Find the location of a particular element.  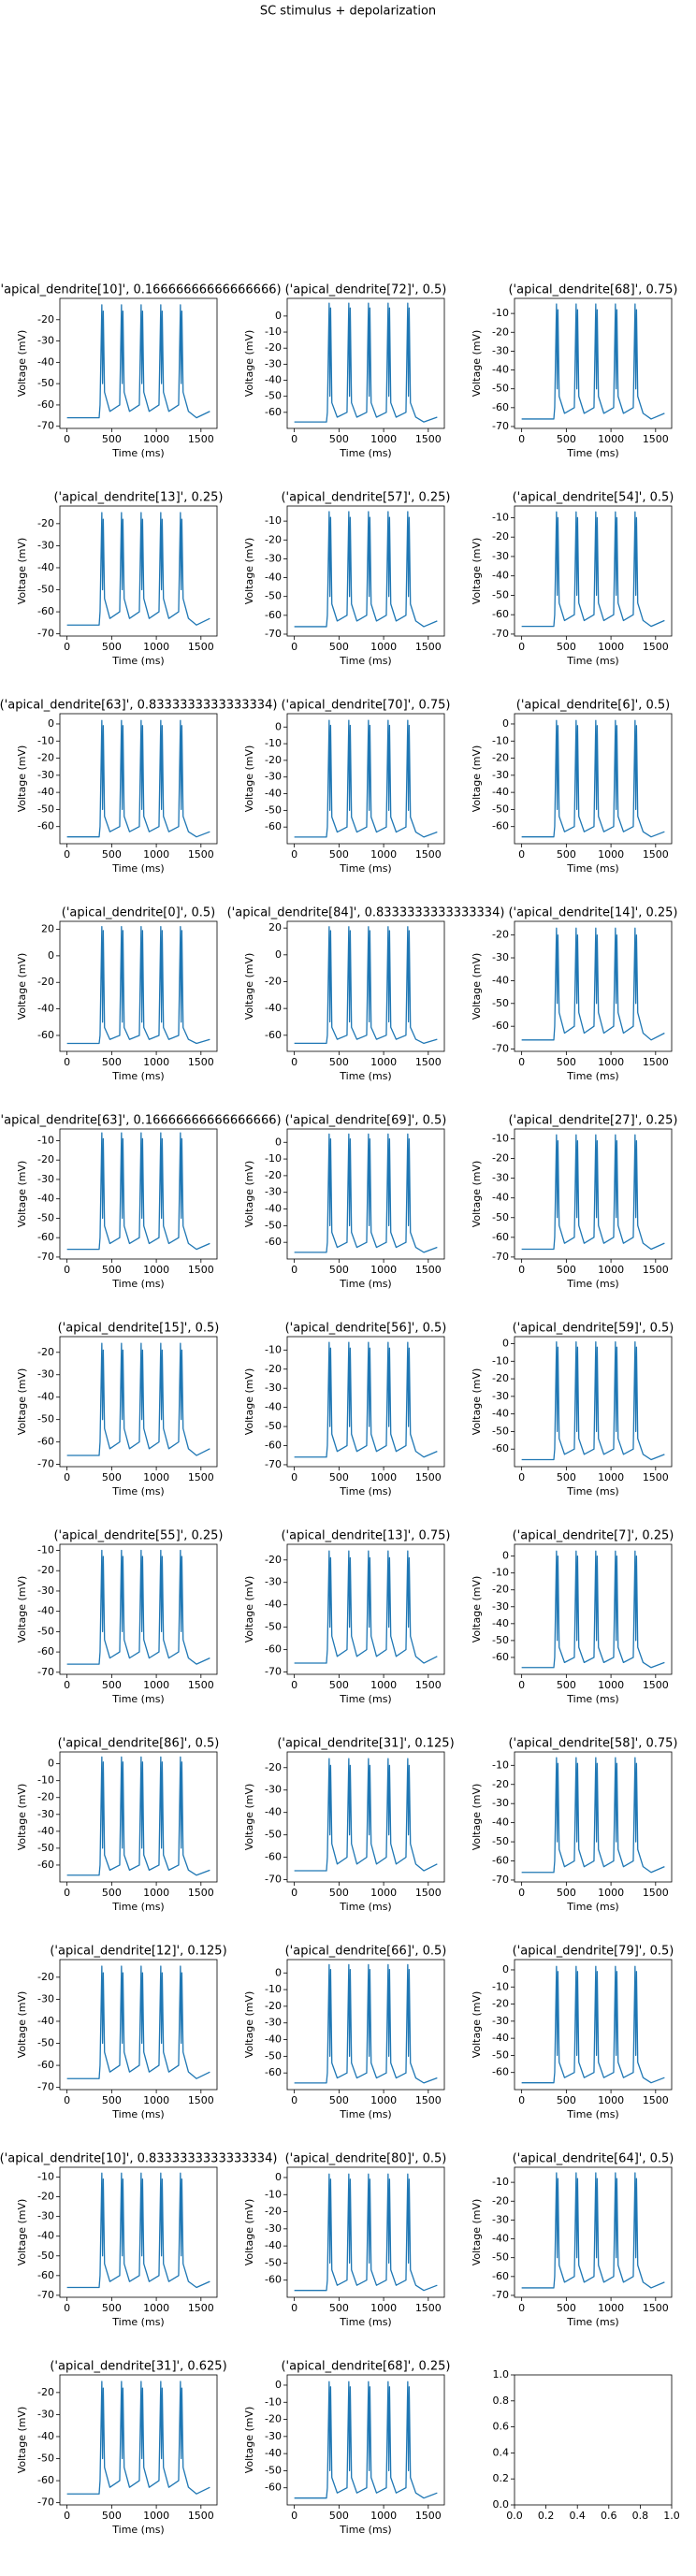

subplot-title: ('apical_dendrite[58]', 0.75) is located at coordinates (592, 1744).